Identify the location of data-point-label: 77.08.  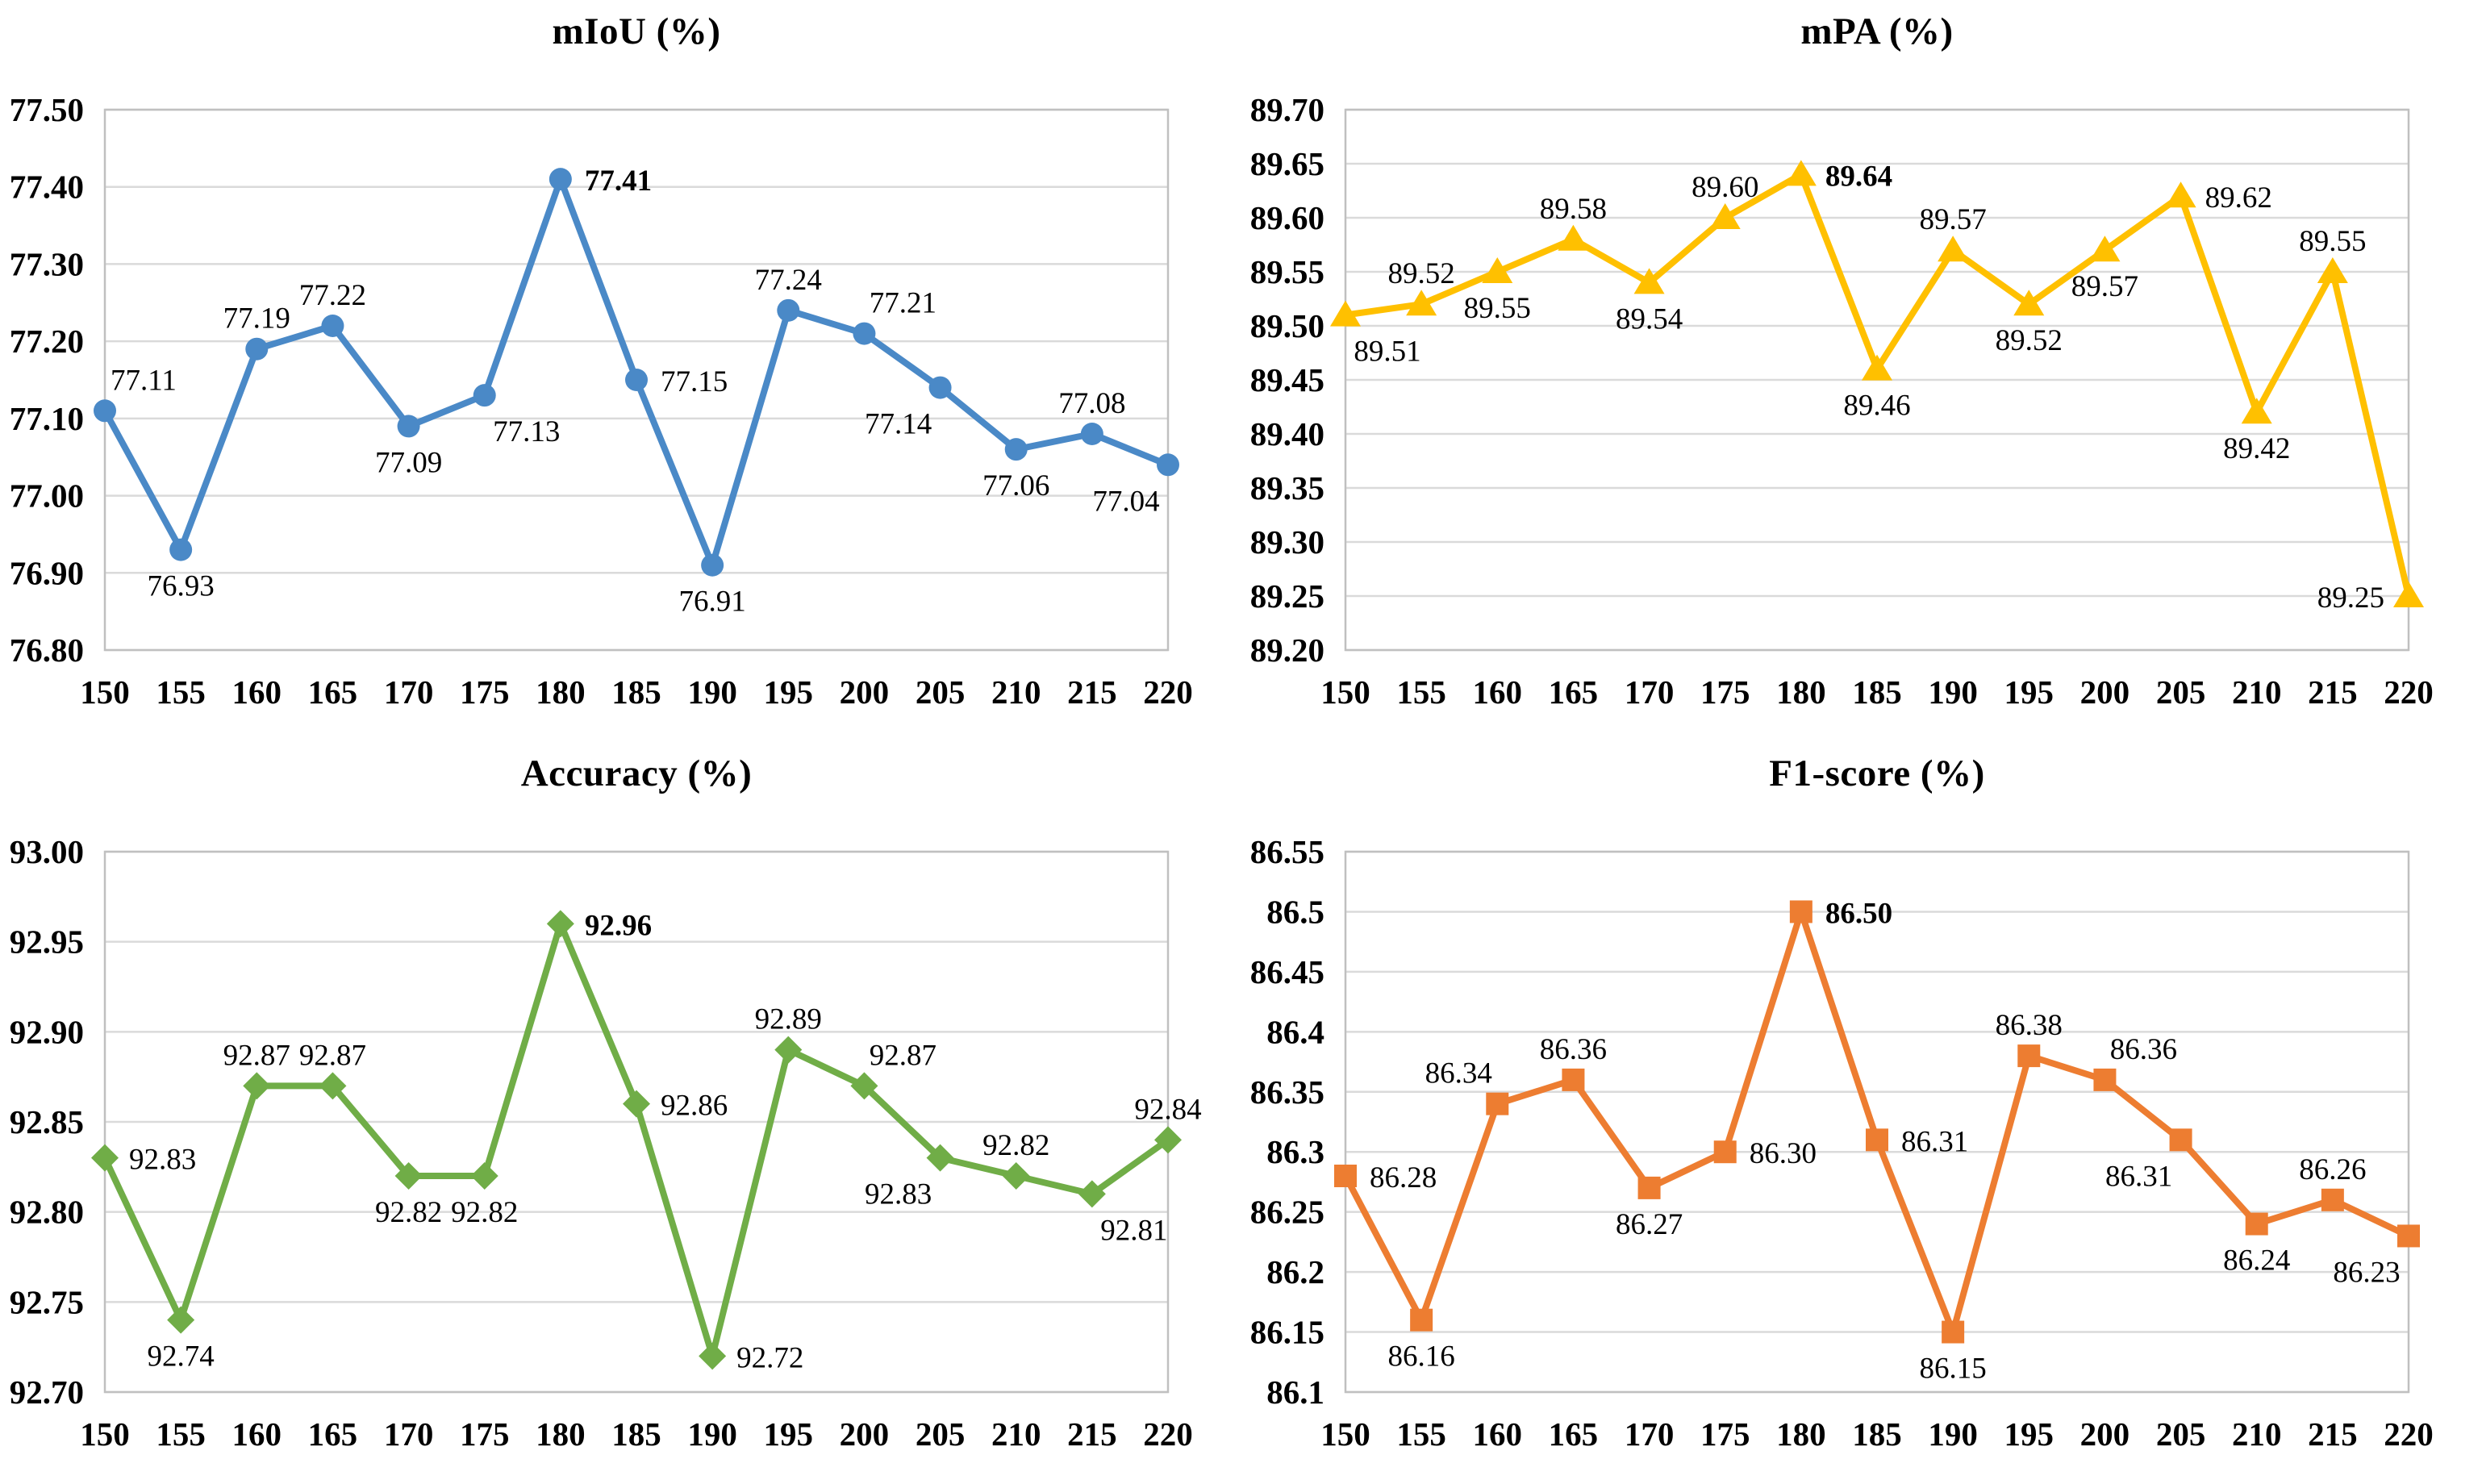
(1092, 403).